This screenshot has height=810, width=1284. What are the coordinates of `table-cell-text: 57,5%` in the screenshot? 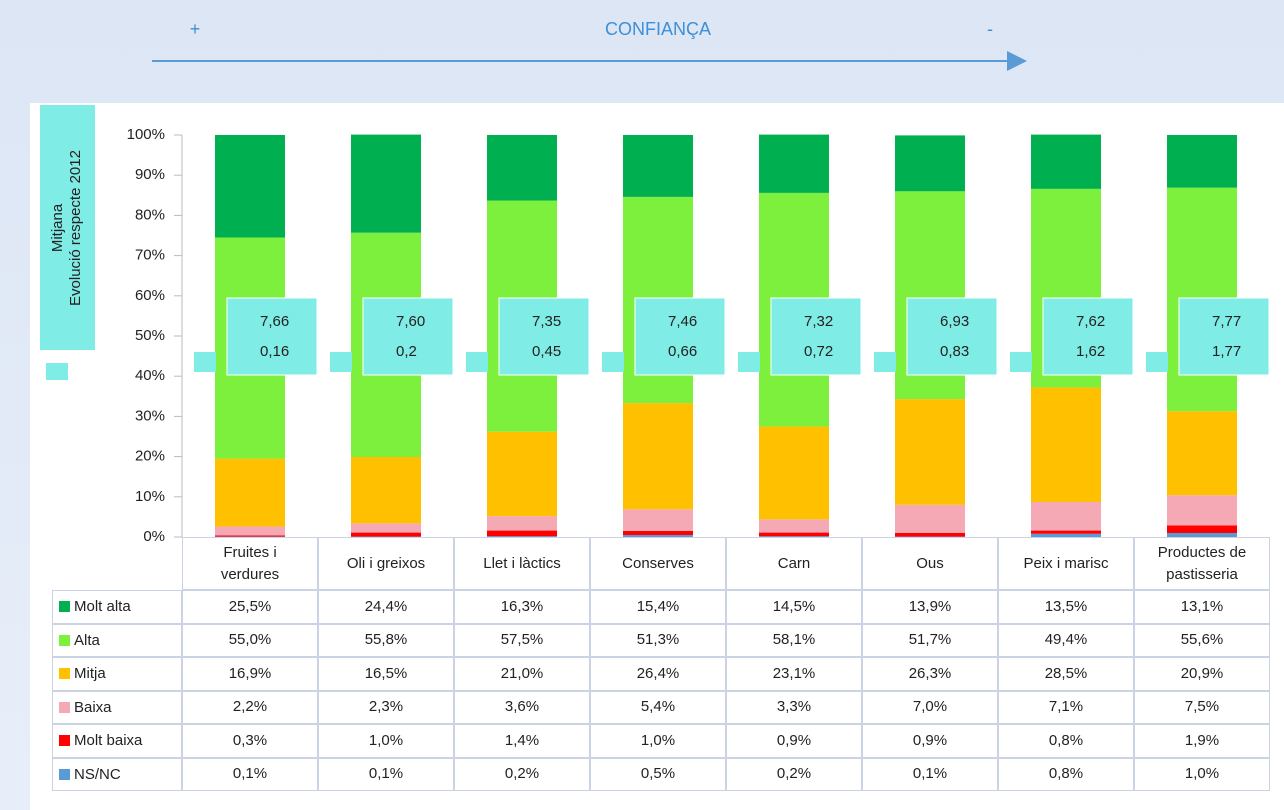 It's located at (522, 640).